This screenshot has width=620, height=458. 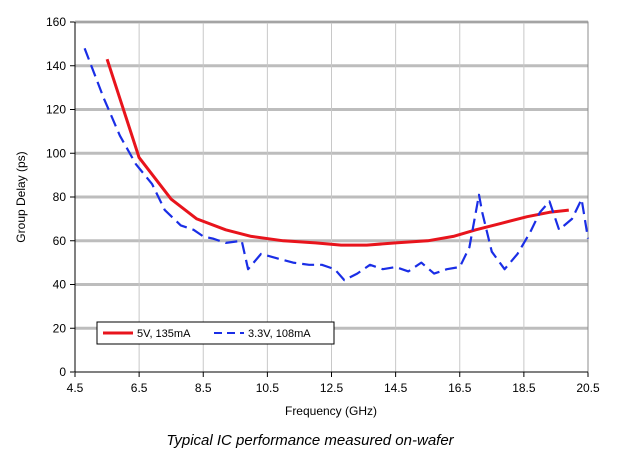 What do you see at coordinates (60, 285) in the screenshot?
I see `y-tick-label: 40` at bounding box center [60, 285].